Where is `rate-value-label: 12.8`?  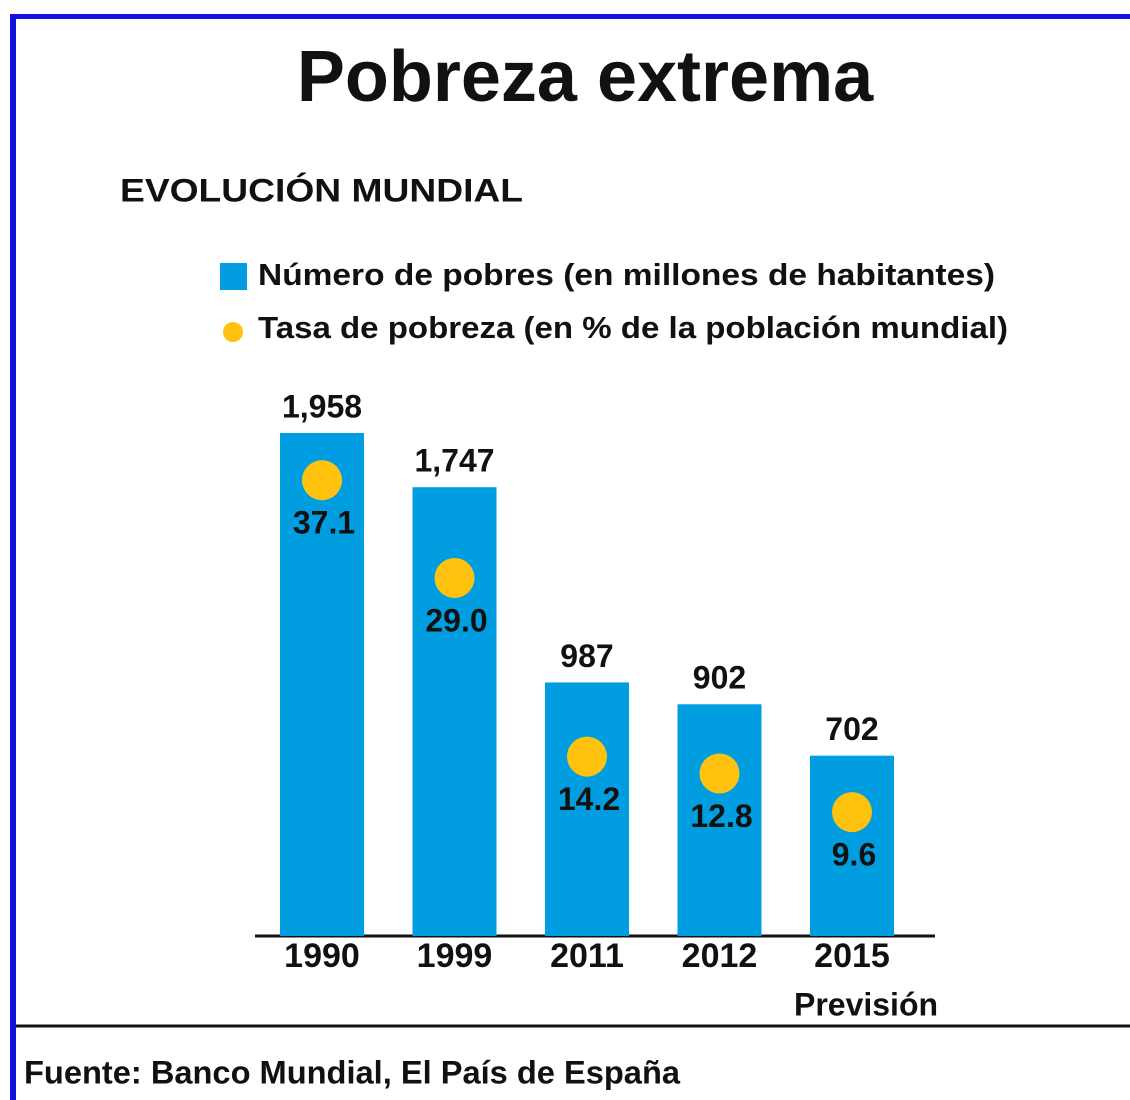
rate-value-label: 12.8 is located at coordinates (721, 816).